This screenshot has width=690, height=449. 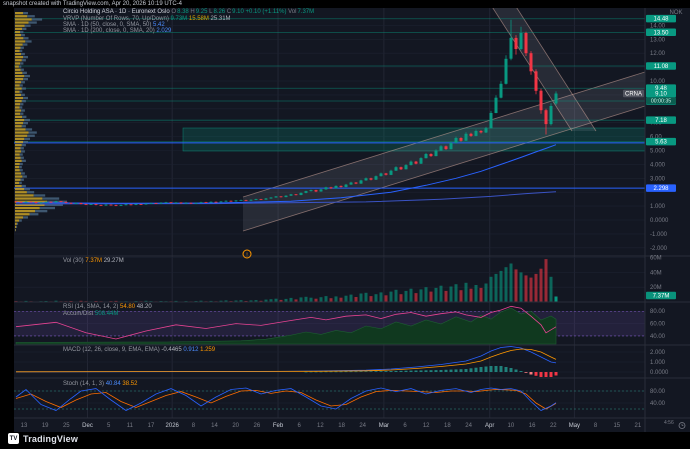 I want to click on legend-volume-row: Vol (30) 7.37M 29.27M, so click(x=93, y=261).